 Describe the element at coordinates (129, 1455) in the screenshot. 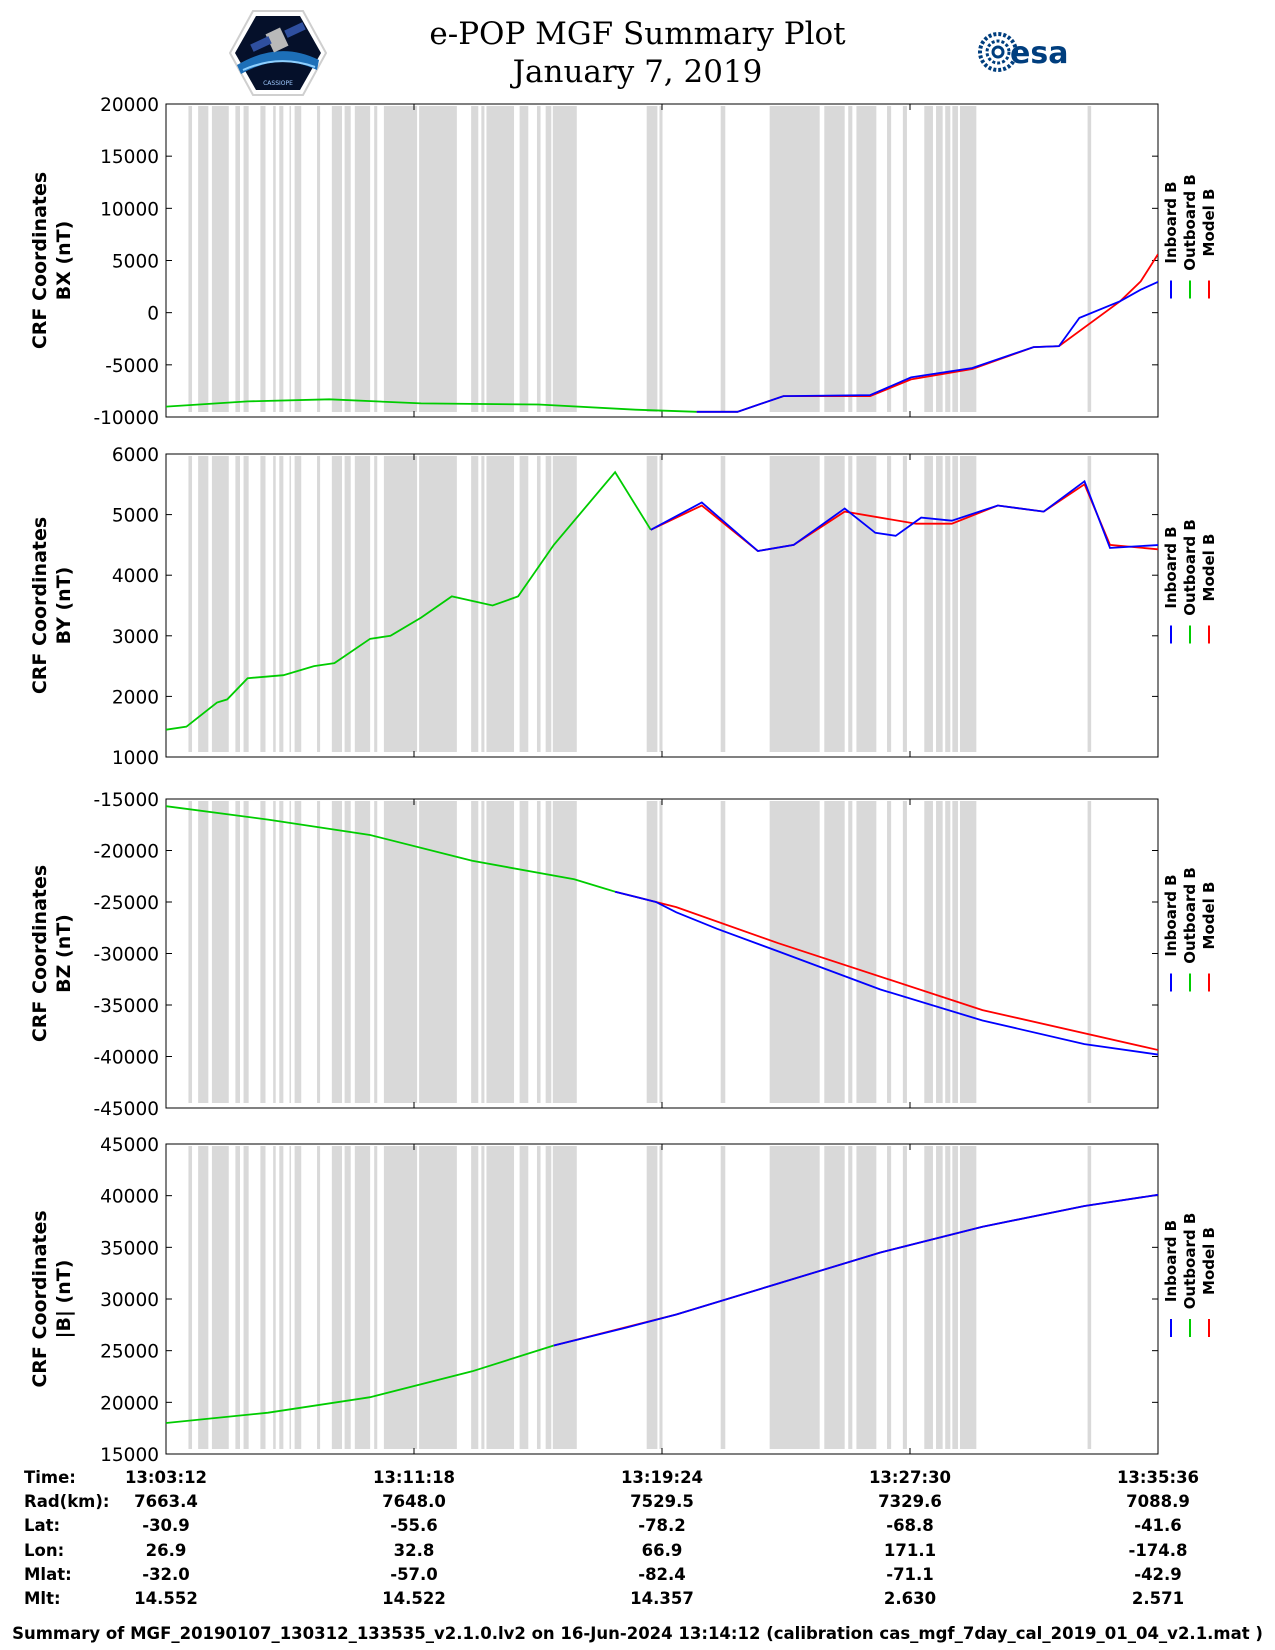

I see `y-tick-label: 15000` at that location.